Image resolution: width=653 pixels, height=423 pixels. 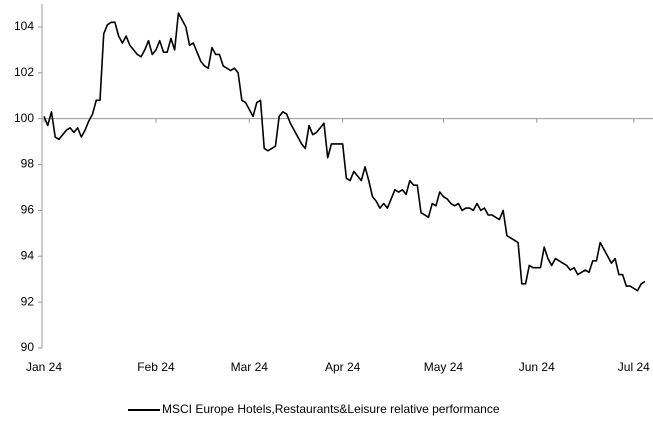 I want to click on x-tick-label: Jan 24, so click(x=44, y=367).